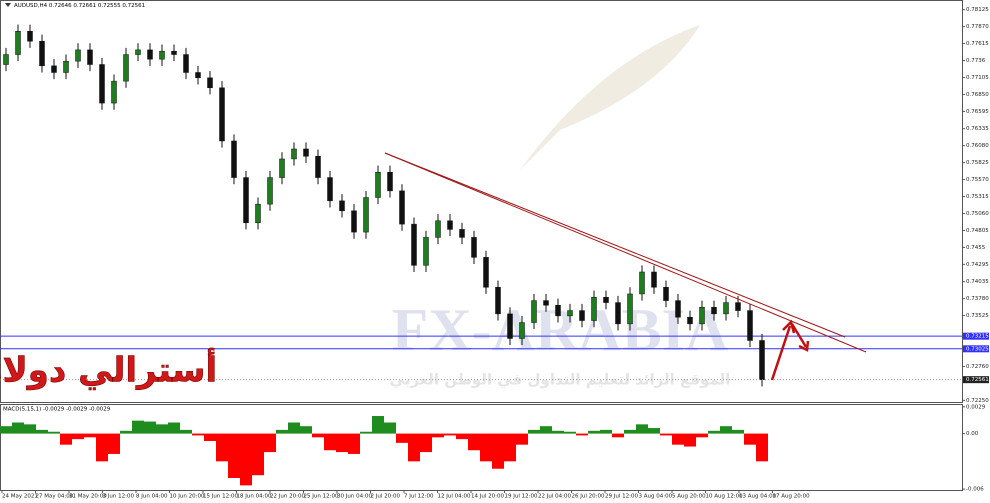  Describe the element at coordinates (977, 231) in the screenshot. I see `y-tick-label: 0.74805` at that location.